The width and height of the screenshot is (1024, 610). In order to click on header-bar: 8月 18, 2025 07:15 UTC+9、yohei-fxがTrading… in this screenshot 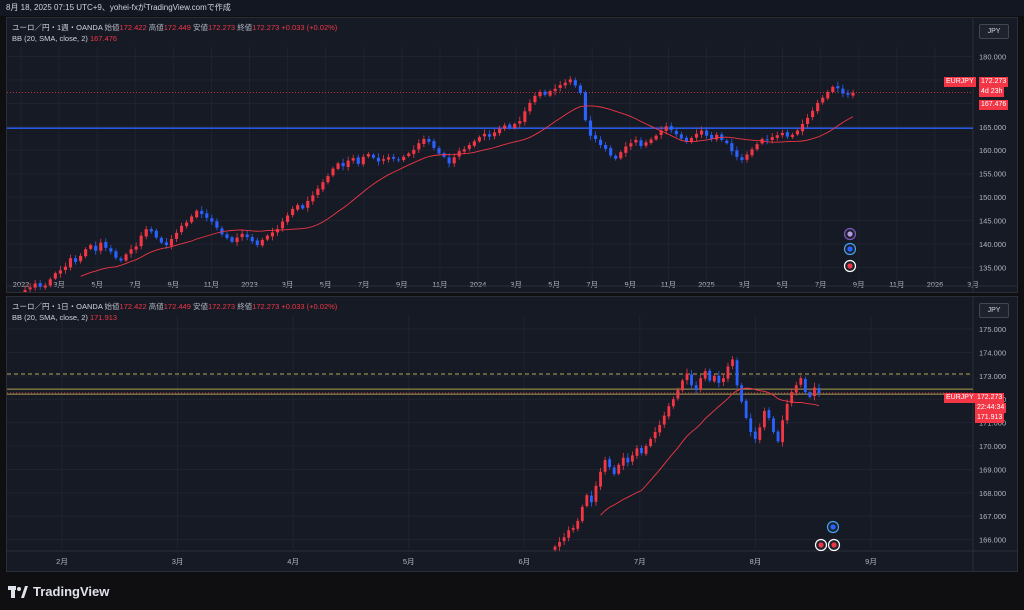, I will do `click(512, 8)`.